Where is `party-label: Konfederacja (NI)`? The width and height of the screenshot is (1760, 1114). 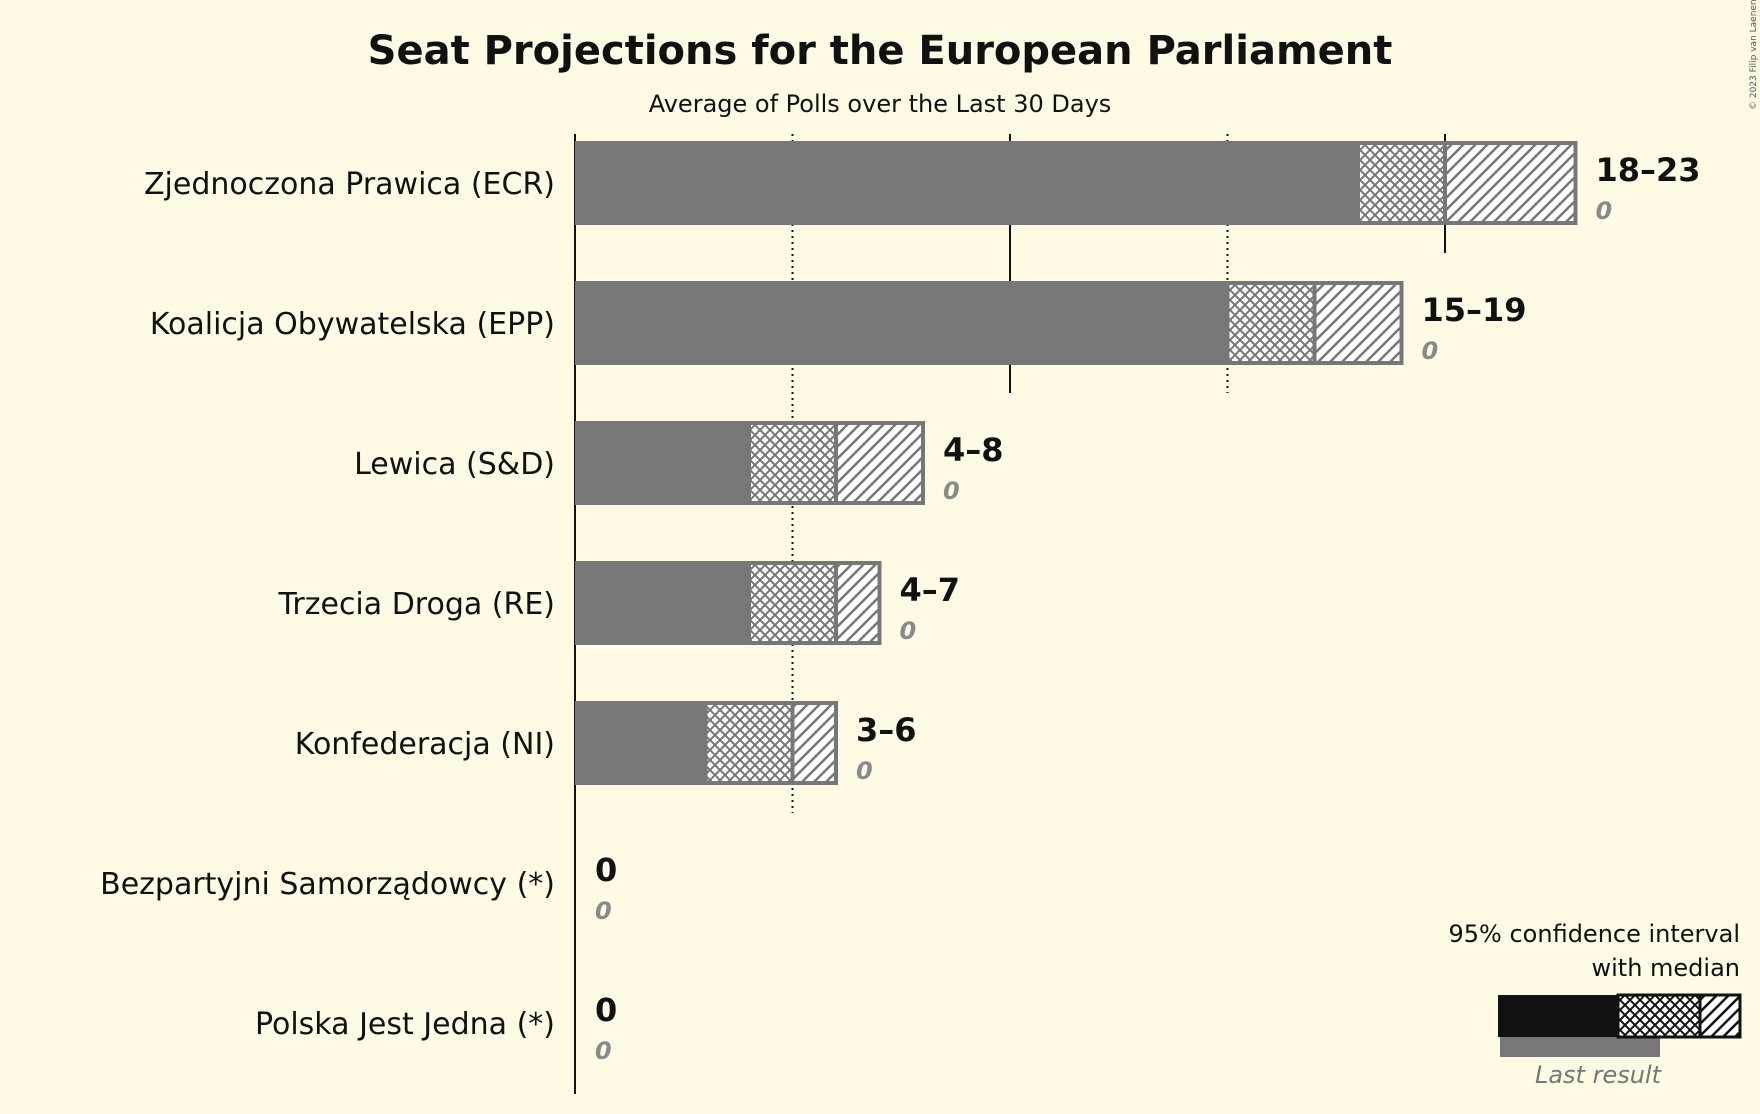
party-label: Konfederacja (NI) is located at coordinates (425, 744).